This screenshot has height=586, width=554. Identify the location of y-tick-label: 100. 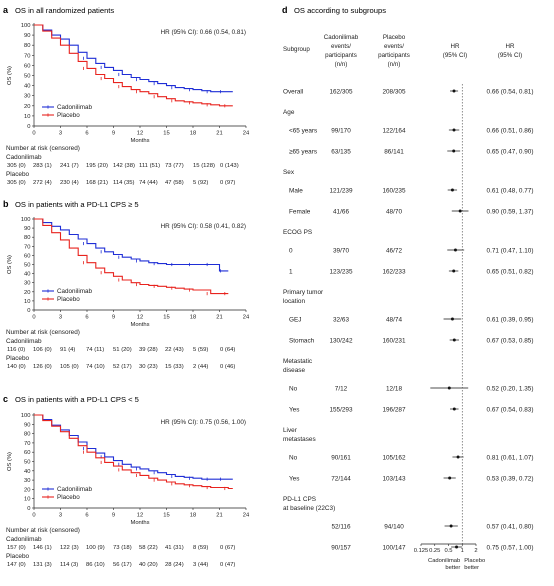
(26, 416).